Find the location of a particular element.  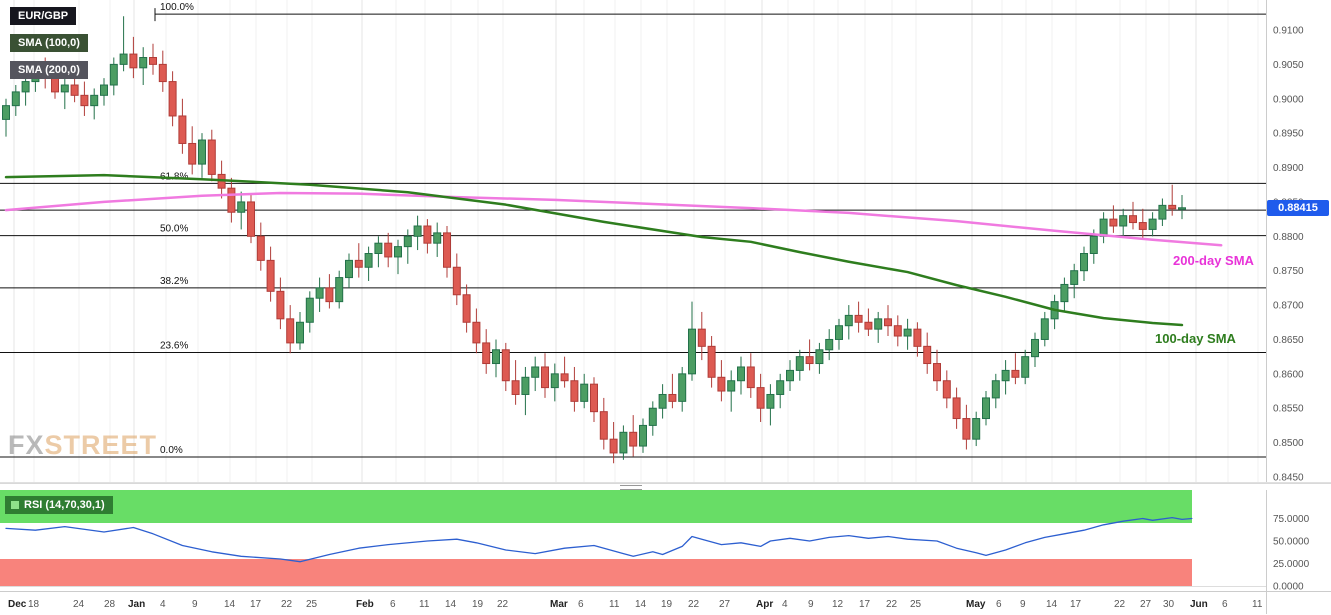

svg-text: 0.8950 is located at coordinates (1288, 134).